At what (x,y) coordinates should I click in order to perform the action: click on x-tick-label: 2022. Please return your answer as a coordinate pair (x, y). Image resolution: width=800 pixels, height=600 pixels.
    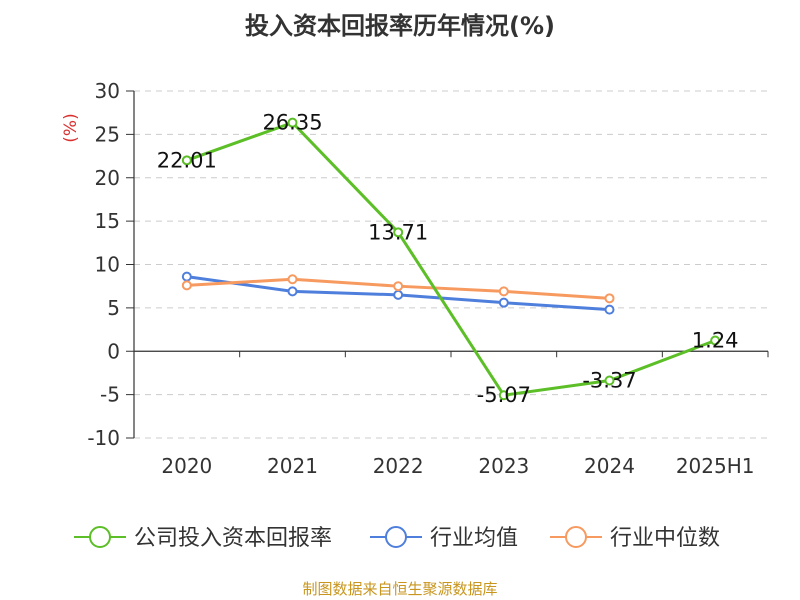
    Looking at the image, I should click on (398, 466).